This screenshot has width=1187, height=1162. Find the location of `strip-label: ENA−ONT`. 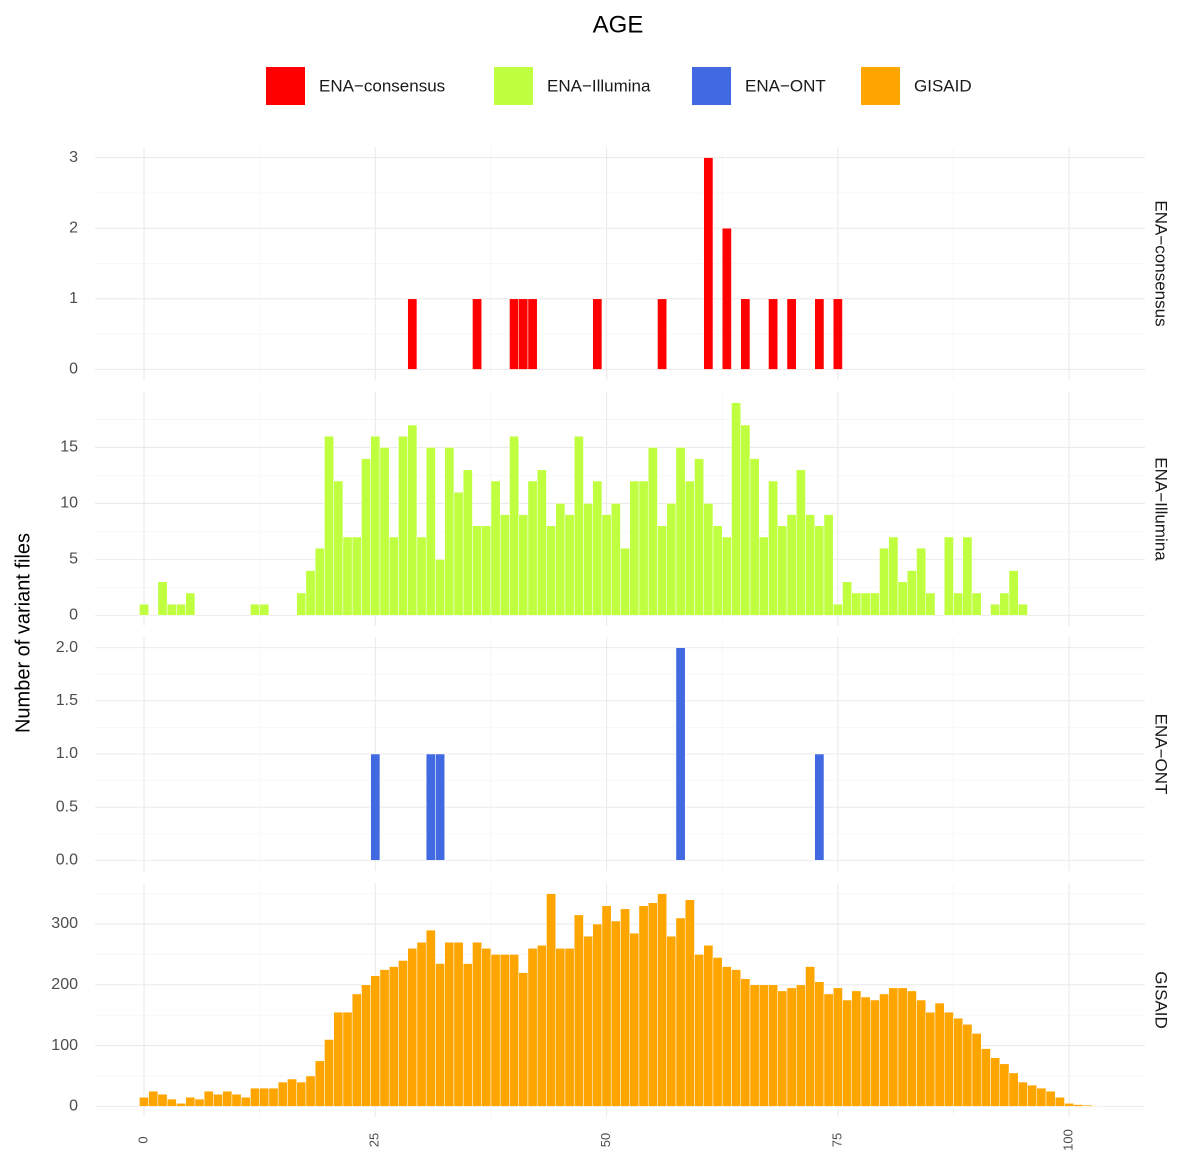

strip-label: ENA−ONT is located at coordinates (1161, 754).